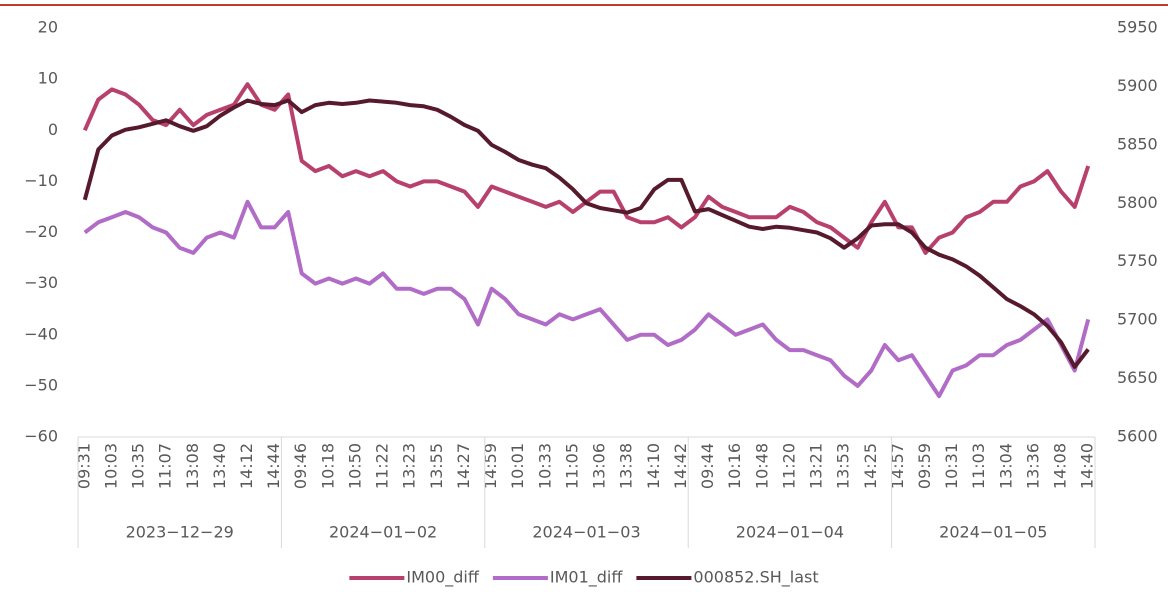 This screenshot has height=592, width=1168. I want to click on x-tick-label: 10:16, so click(734, 466).